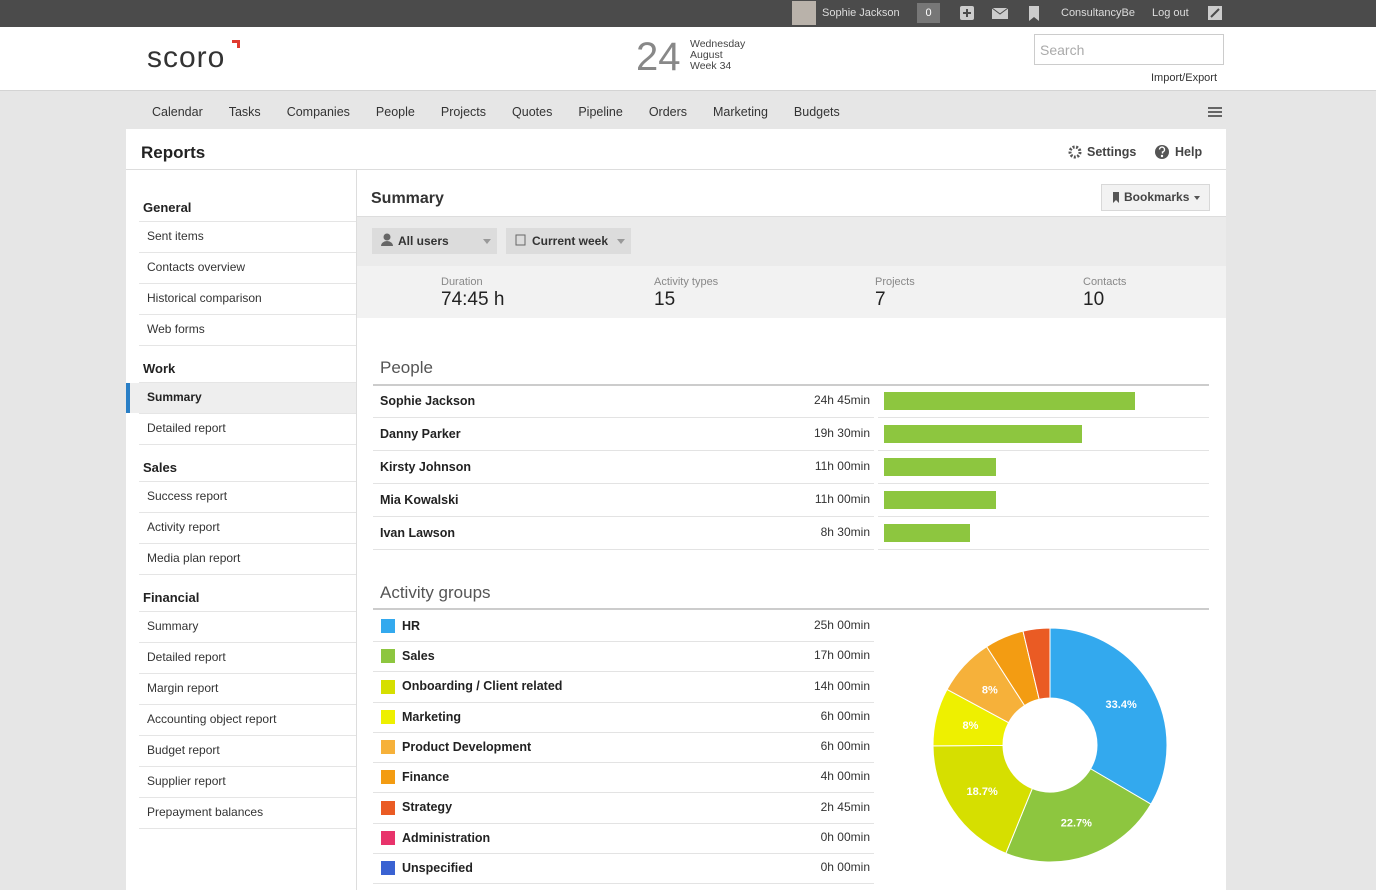 Image resolution: width=1376 pixels, height=890 pixels. Describe the element at coordinates (804, 13) in the screenshot. I see `avatar` at that location.